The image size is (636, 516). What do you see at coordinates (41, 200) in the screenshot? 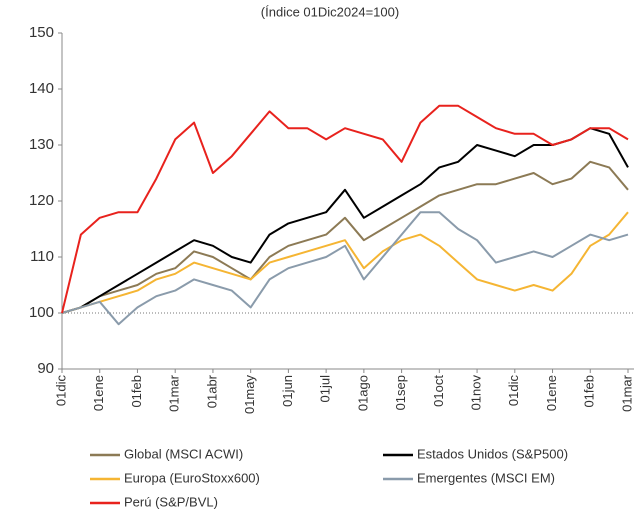
I see `y-tick-label: 120` at bounding box center [41, 200].